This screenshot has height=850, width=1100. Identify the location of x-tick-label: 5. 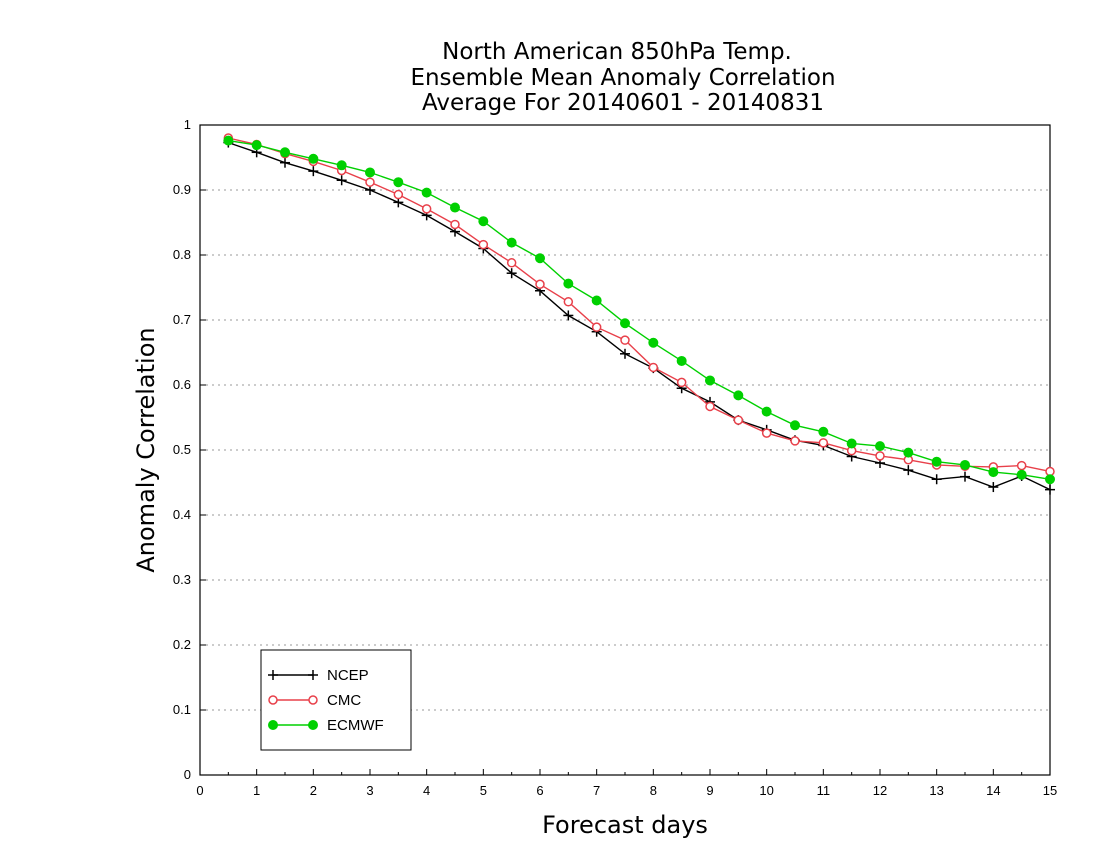
(483, 790).